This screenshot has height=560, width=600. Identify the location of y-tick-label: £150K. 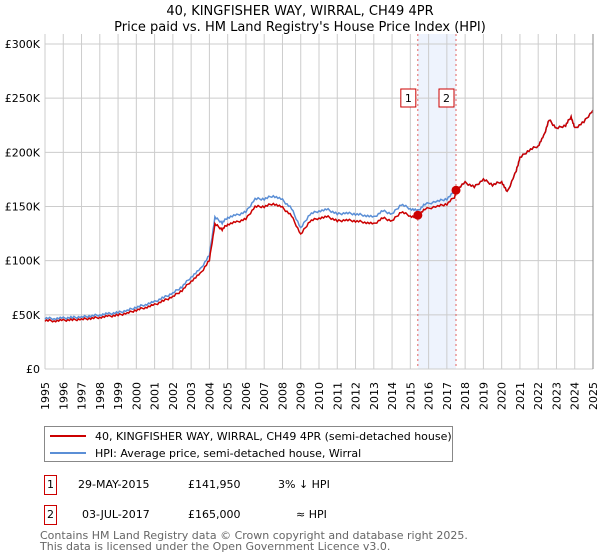
(23, 207).